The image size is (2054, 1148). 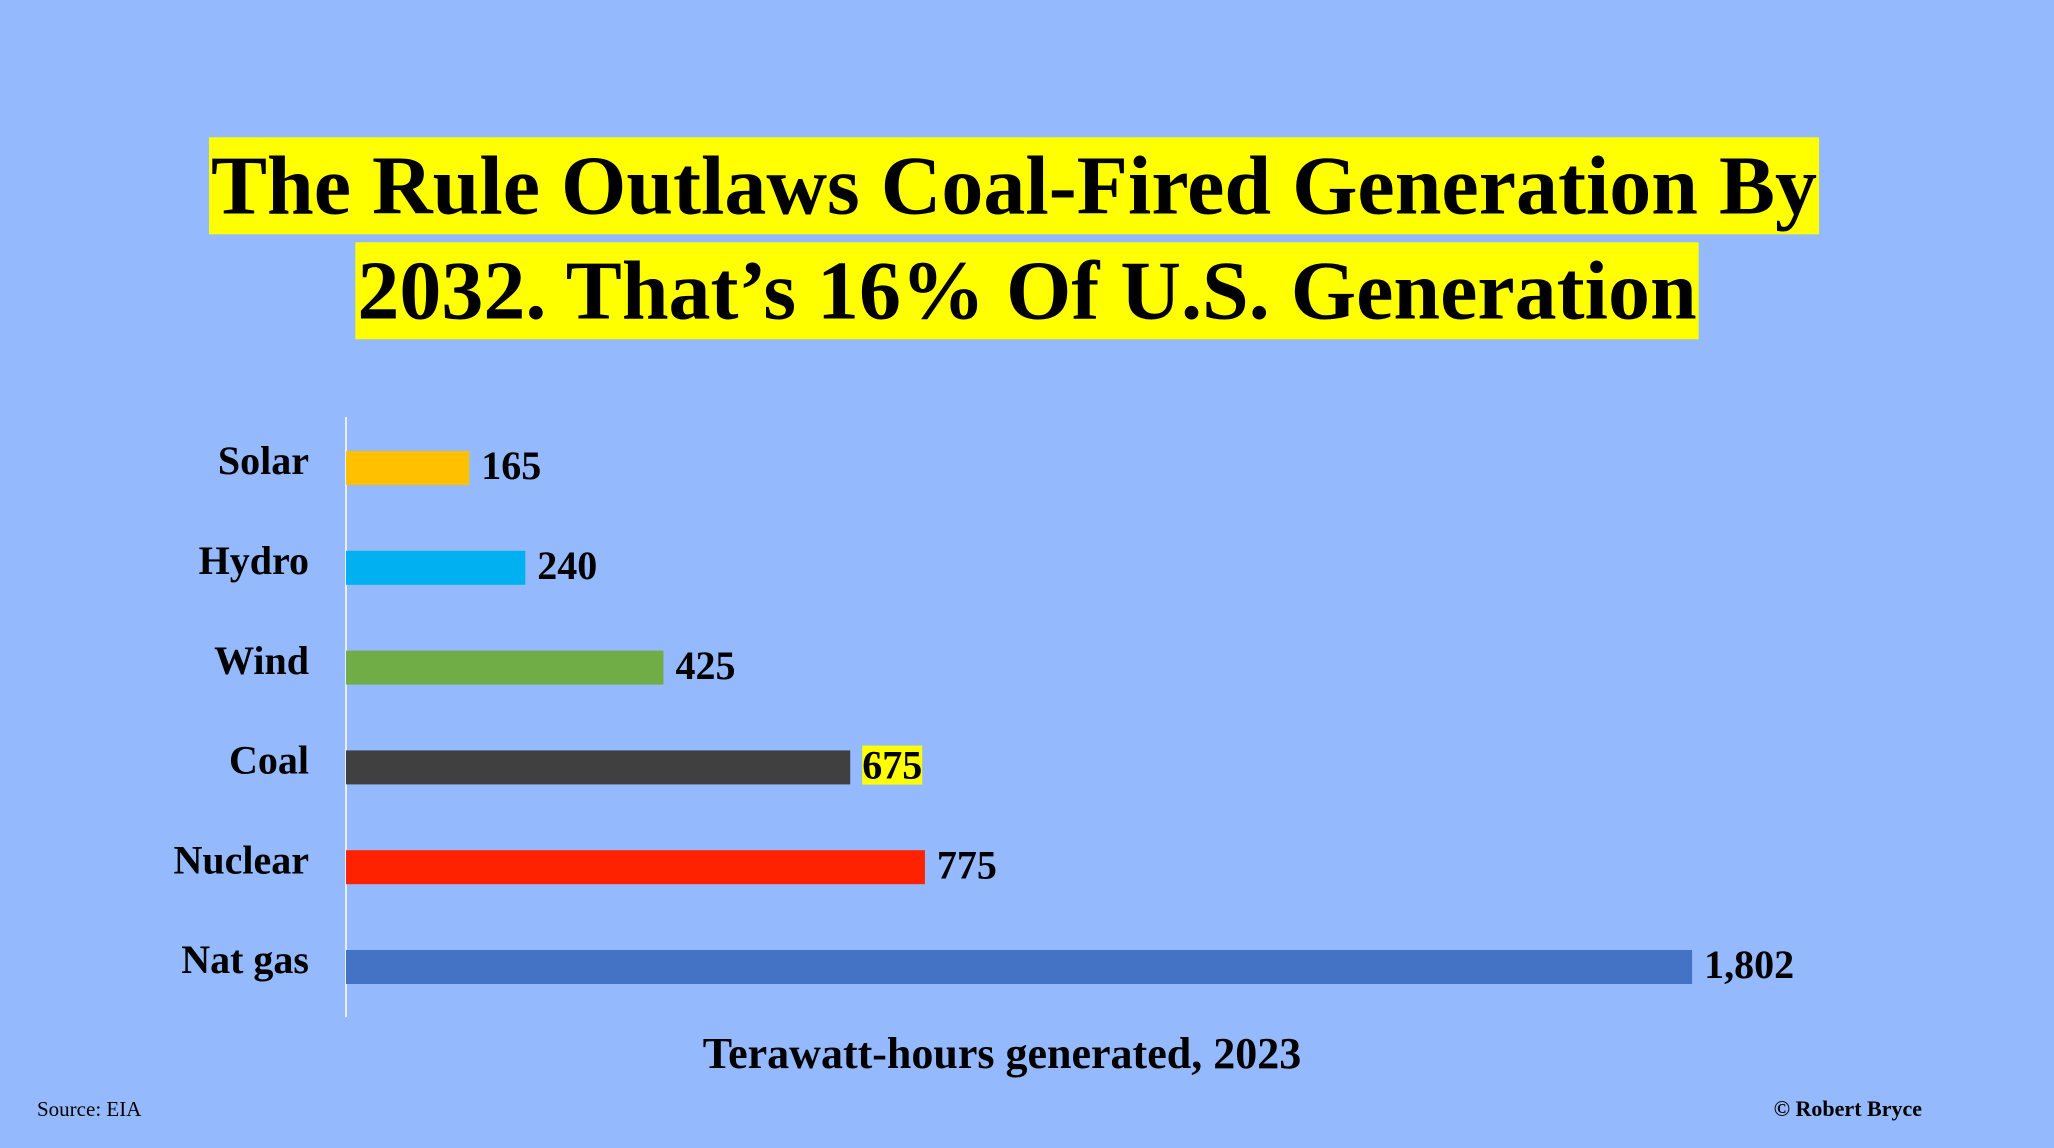 What do you see at coordinates (1749, 964) in the screenshot?
I see `value-label: 1,802` at bounding box center [1749, 964].